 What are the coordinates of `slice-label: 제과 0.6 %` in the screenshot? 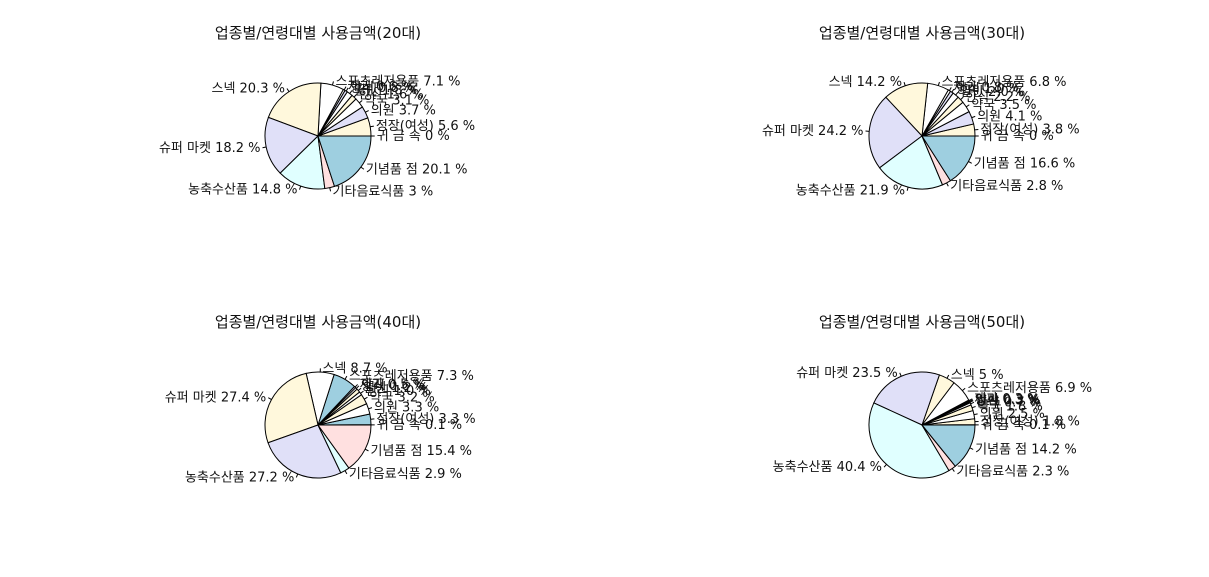 It's located at (380, 87).